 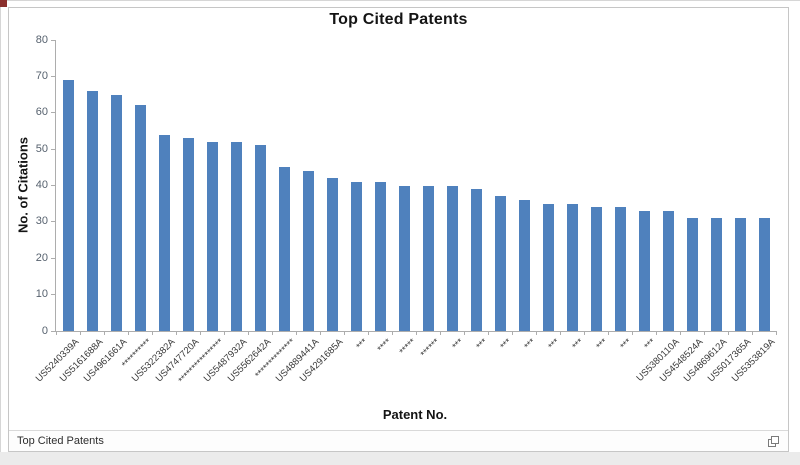 What do you see at coordinates (41, 39) in the screenshot?
I see `y-tick-label: 80` at bounding box center [41, 39].